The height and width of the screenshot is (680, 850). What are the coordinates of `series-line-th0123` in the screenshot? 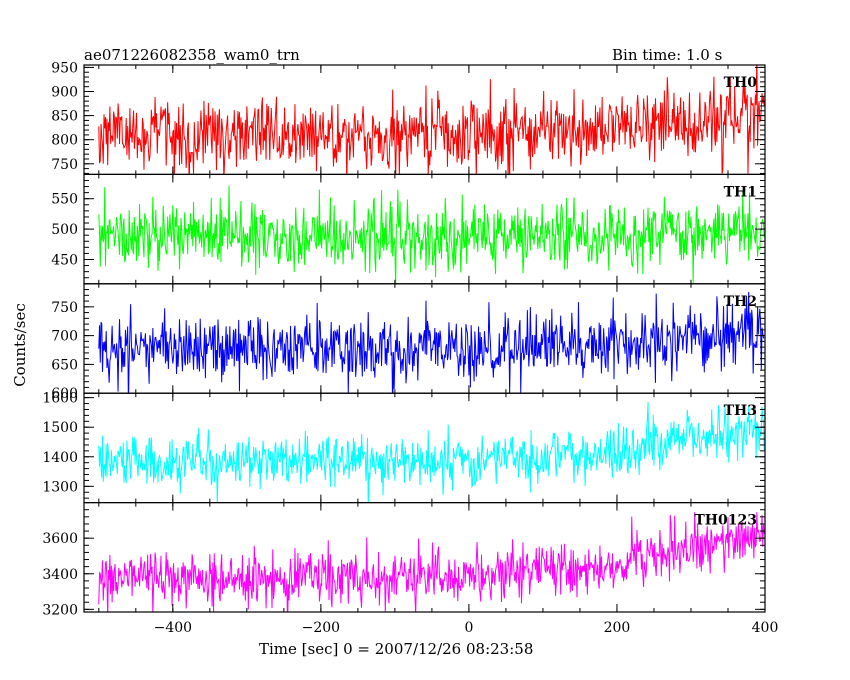 It's located at (431, 562).